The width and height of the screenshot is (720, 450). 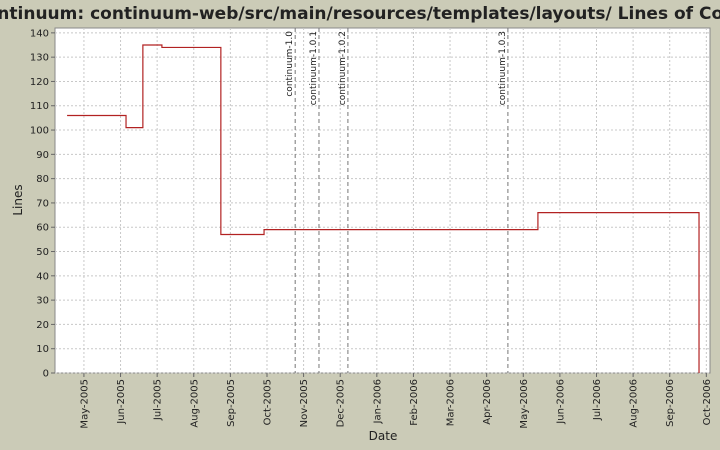 What do you see at coordinates (414, 402) in the screenshot?
I see `x-tick-label: Feb-2006` at bounding box center [414, 402].